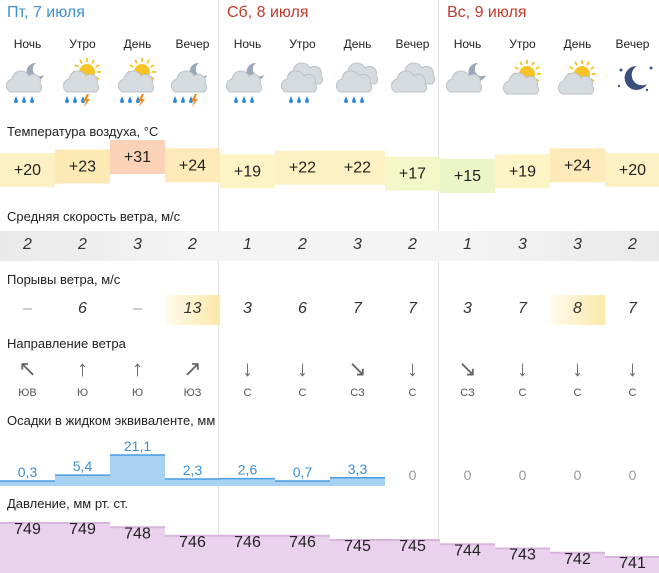  I want to click on wind-direction-arrow-icon: ↗, so click(192, 368).